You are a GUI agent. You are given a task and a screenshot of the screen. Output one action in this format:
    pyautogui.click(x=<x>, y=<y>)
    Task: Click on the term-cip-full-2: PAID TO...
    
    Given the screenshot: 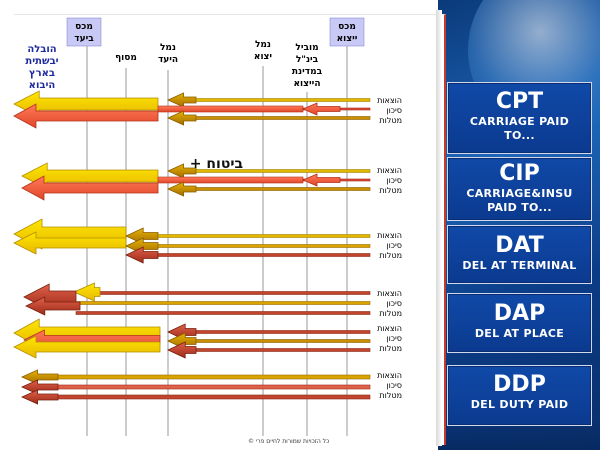 What is the action you would take?
    pyautogui.click(x=519, y=207)
    